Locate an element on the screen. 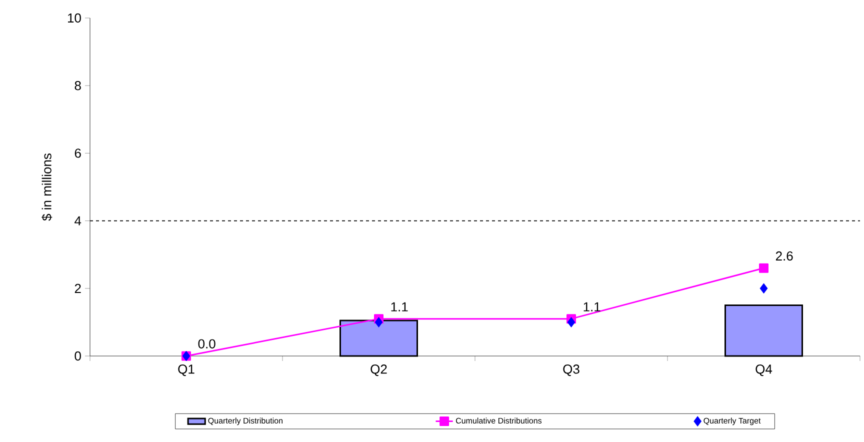 The image size is (864, 442). y-tick-label: 6 is located at coordinates (77, 153).